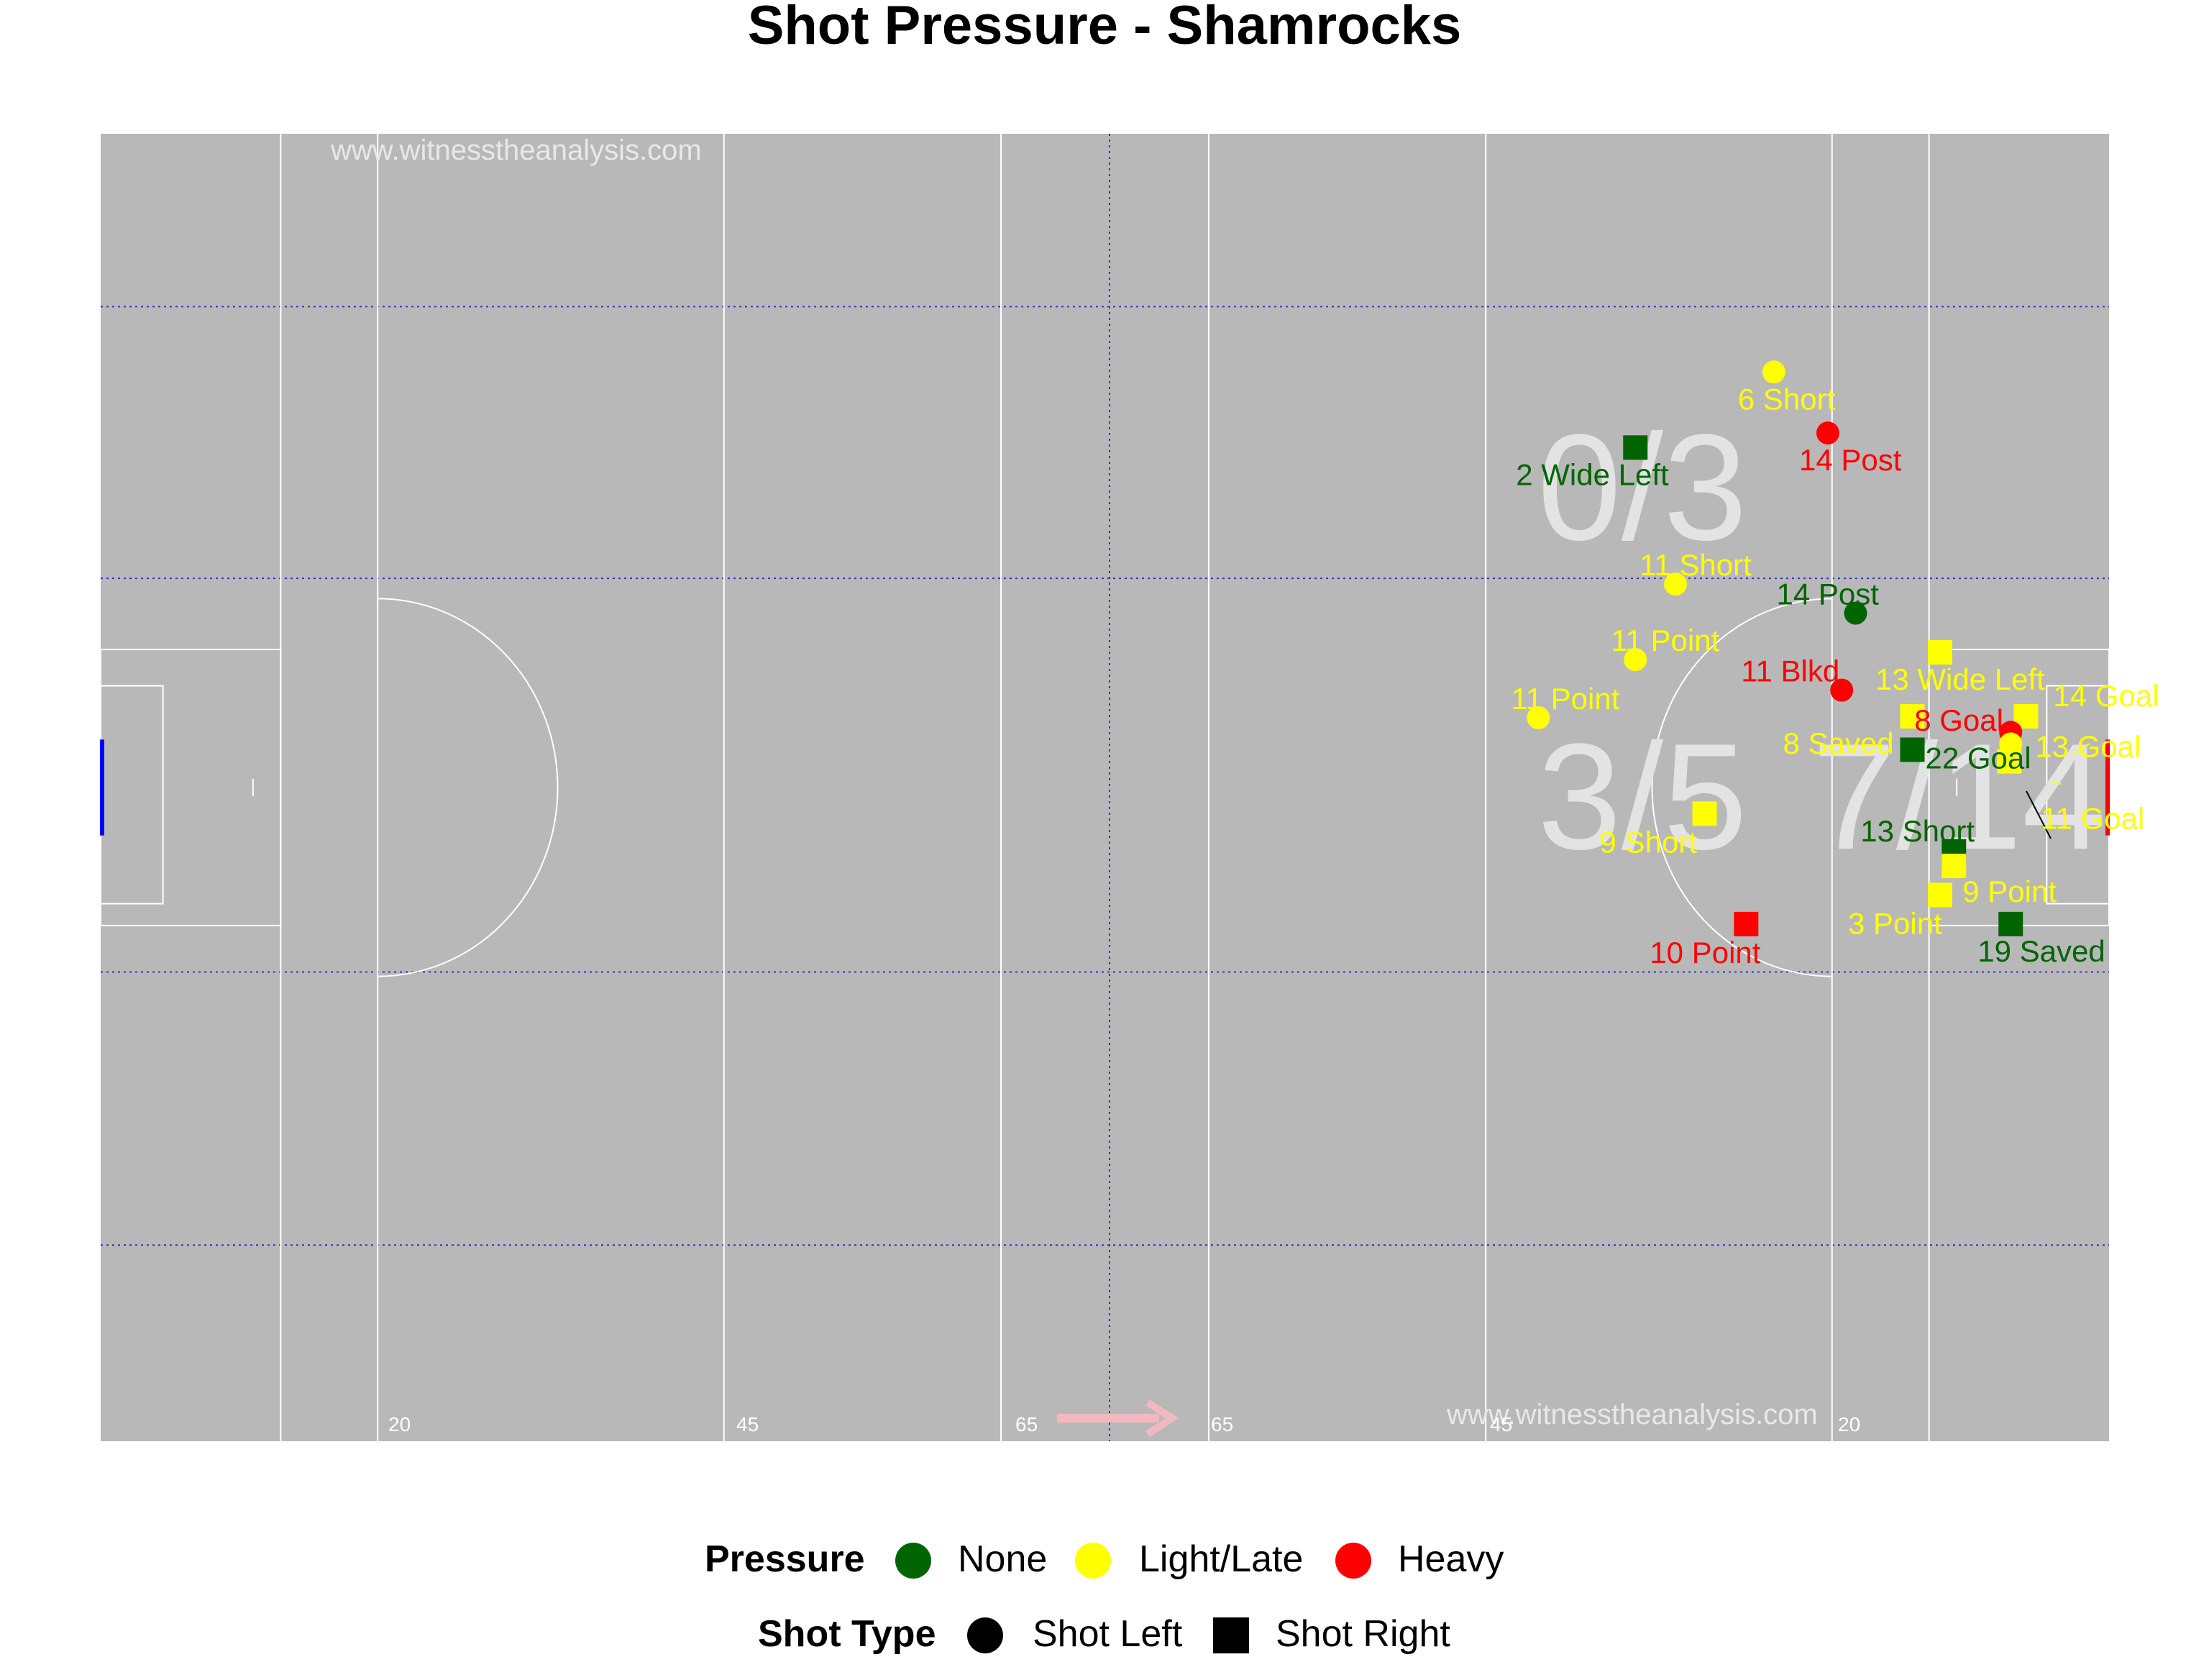 The image size is (2209, 1680). What do you see at coordinates (1960, 679) in the screenshot?
I see `shot-label-5: 13 Wide Left` at bounding box center [1960, 679].